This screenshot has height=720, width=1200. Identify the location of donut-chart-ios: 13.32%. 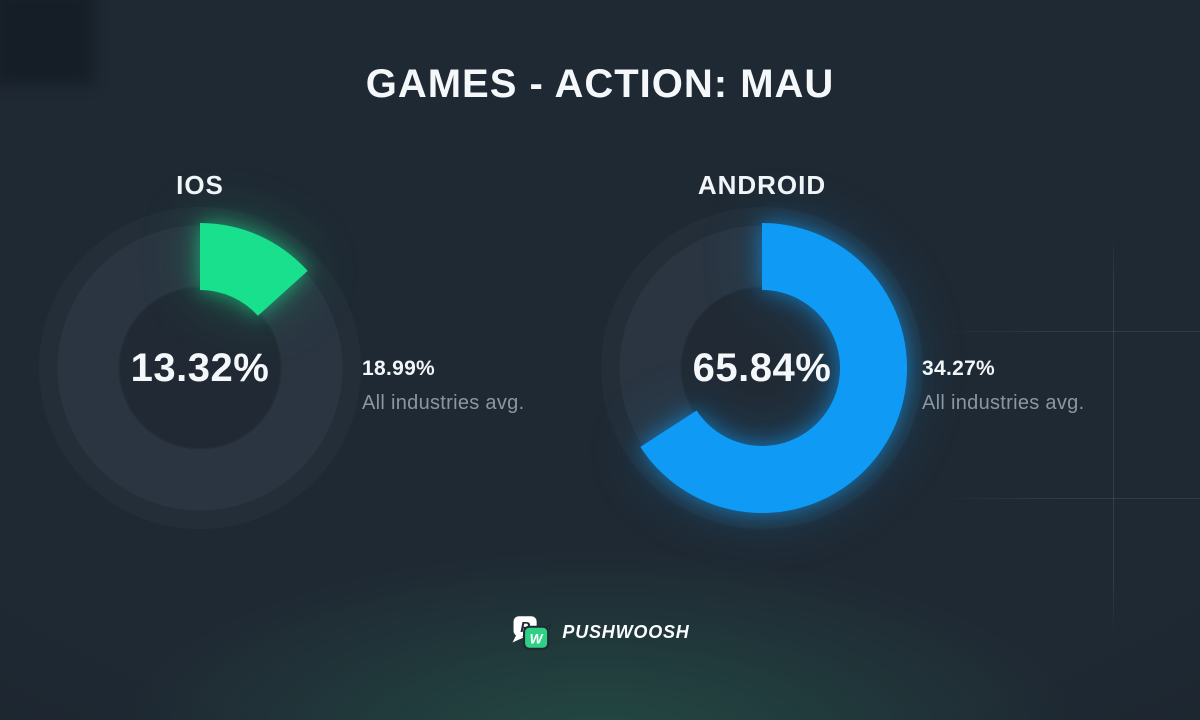
(200, 368).